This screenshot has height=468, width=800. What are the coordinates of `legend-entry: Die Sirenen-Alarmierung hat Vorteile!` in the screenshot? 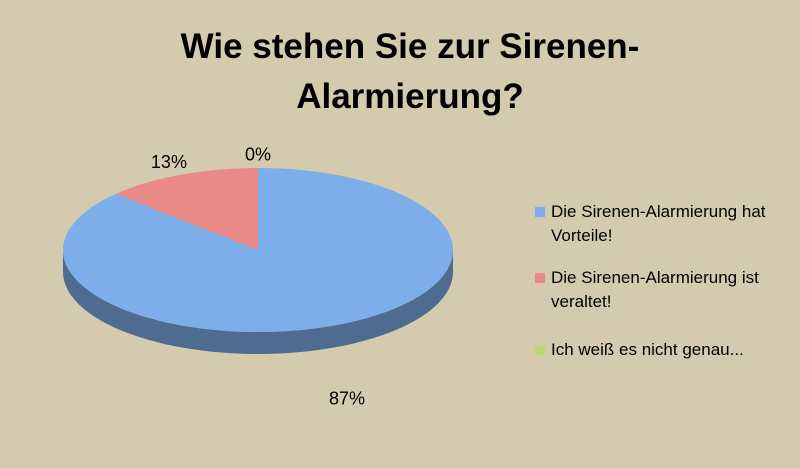 It's located at (654, 224).